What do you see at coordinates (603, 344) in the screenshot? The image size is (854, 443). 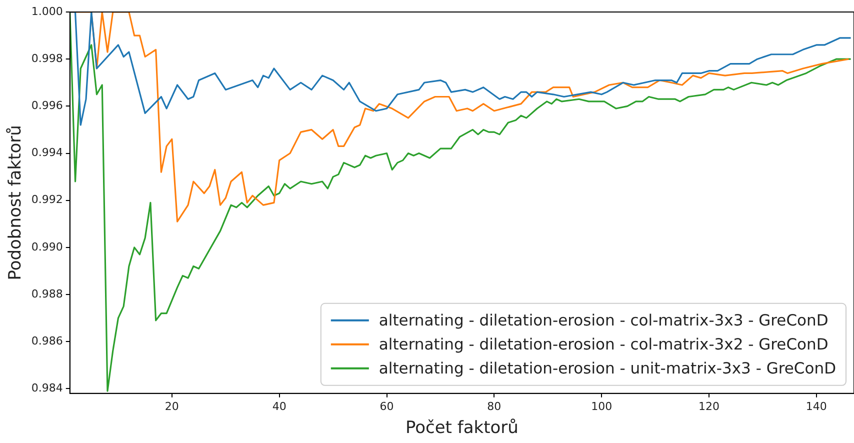 I see `legend-label: alternating - diletation-erosion - col-matrix-3x2 - GreConD` at bounding box center [603, 344].